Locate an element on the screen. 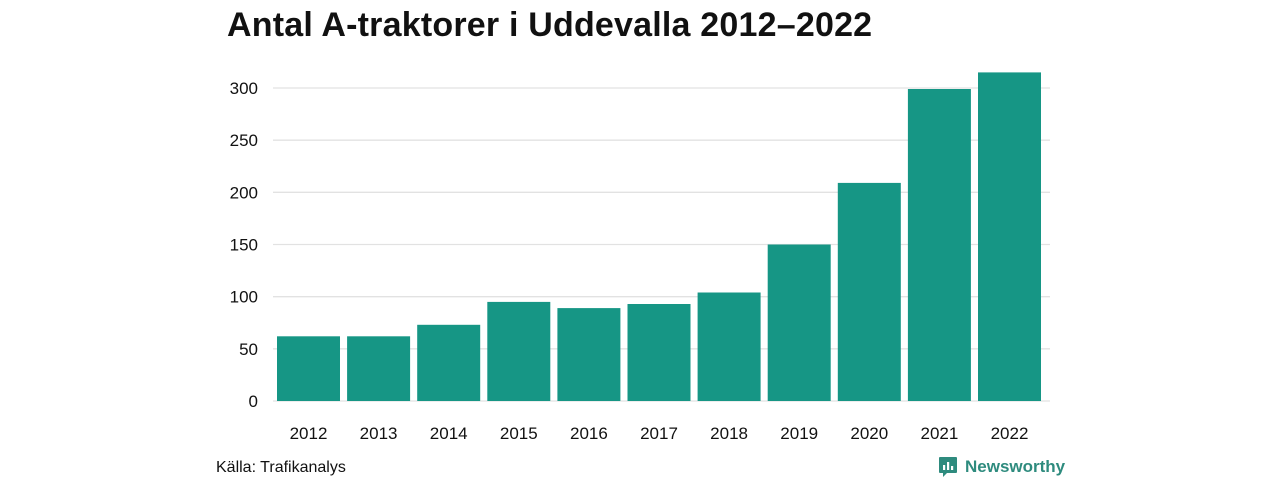  x-tick-label: 2018 is located at coordinates (729, 433).